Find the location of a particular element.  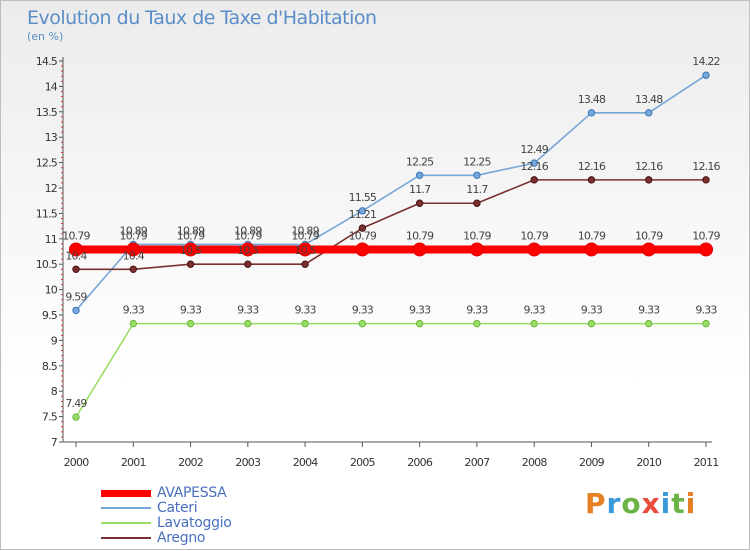

data-label-cateri: 11.55 is located at coordinates (363, 197).